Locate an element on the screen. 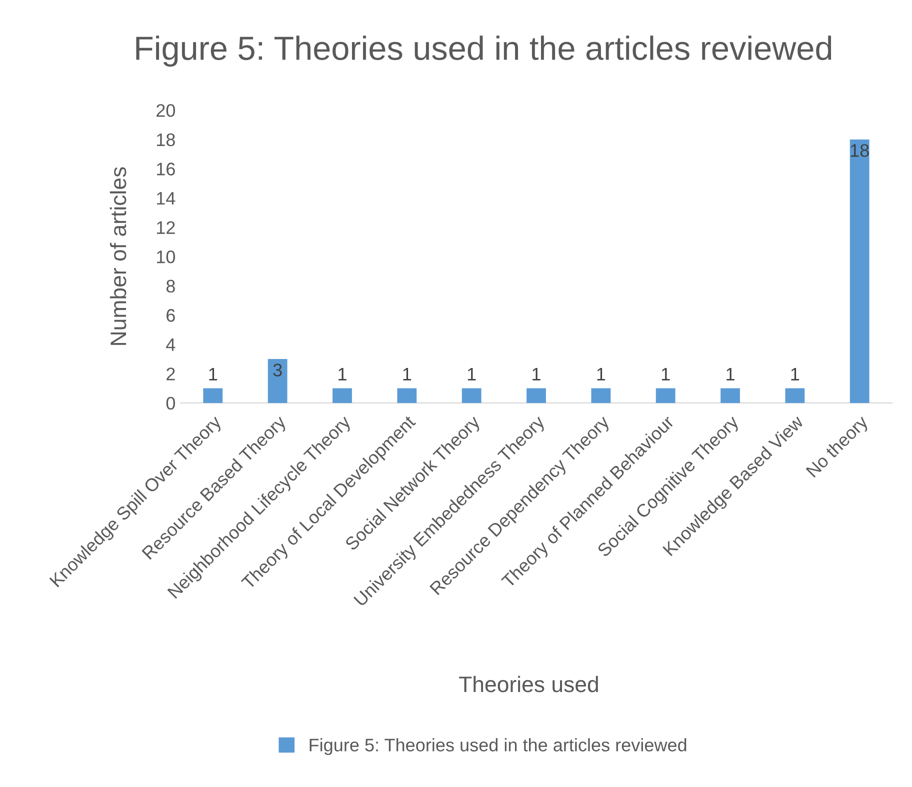  y-tick-label: 0 is located at coordinates (171, 403).